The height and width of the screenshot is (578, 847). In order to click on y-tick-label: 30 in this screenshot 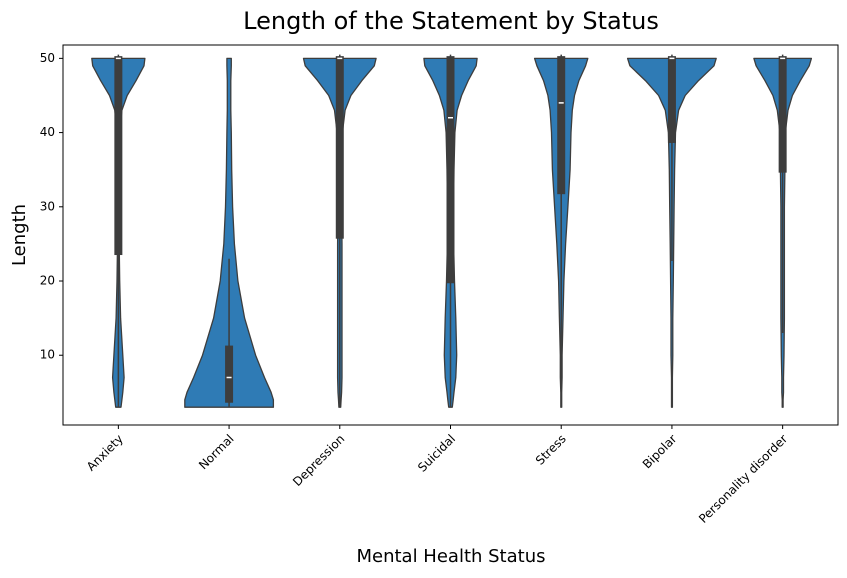, I will do `click(47, 206)`.